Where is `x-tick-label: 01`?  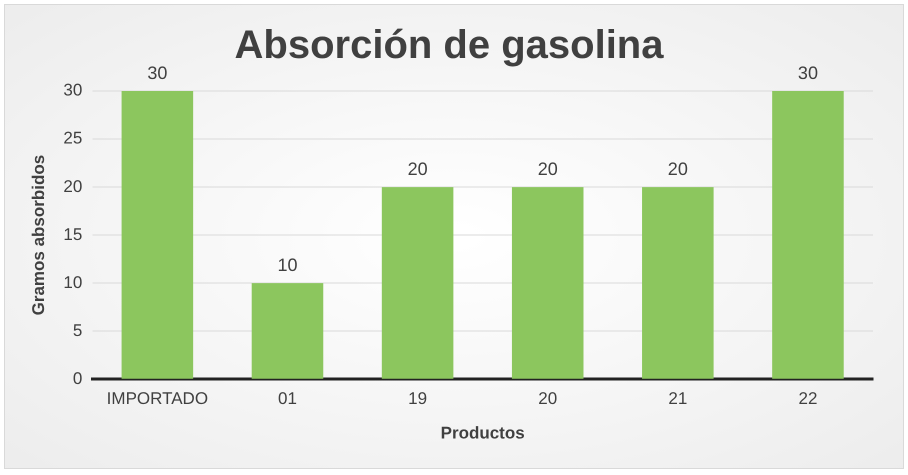
x-tick-label: 01 is located at coordinates (287, 398).